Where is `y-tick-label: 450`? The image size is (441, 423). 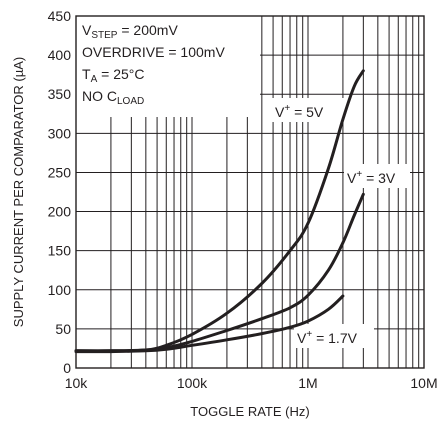 y-tick-label: 450 is located at coordinates (60, 16).